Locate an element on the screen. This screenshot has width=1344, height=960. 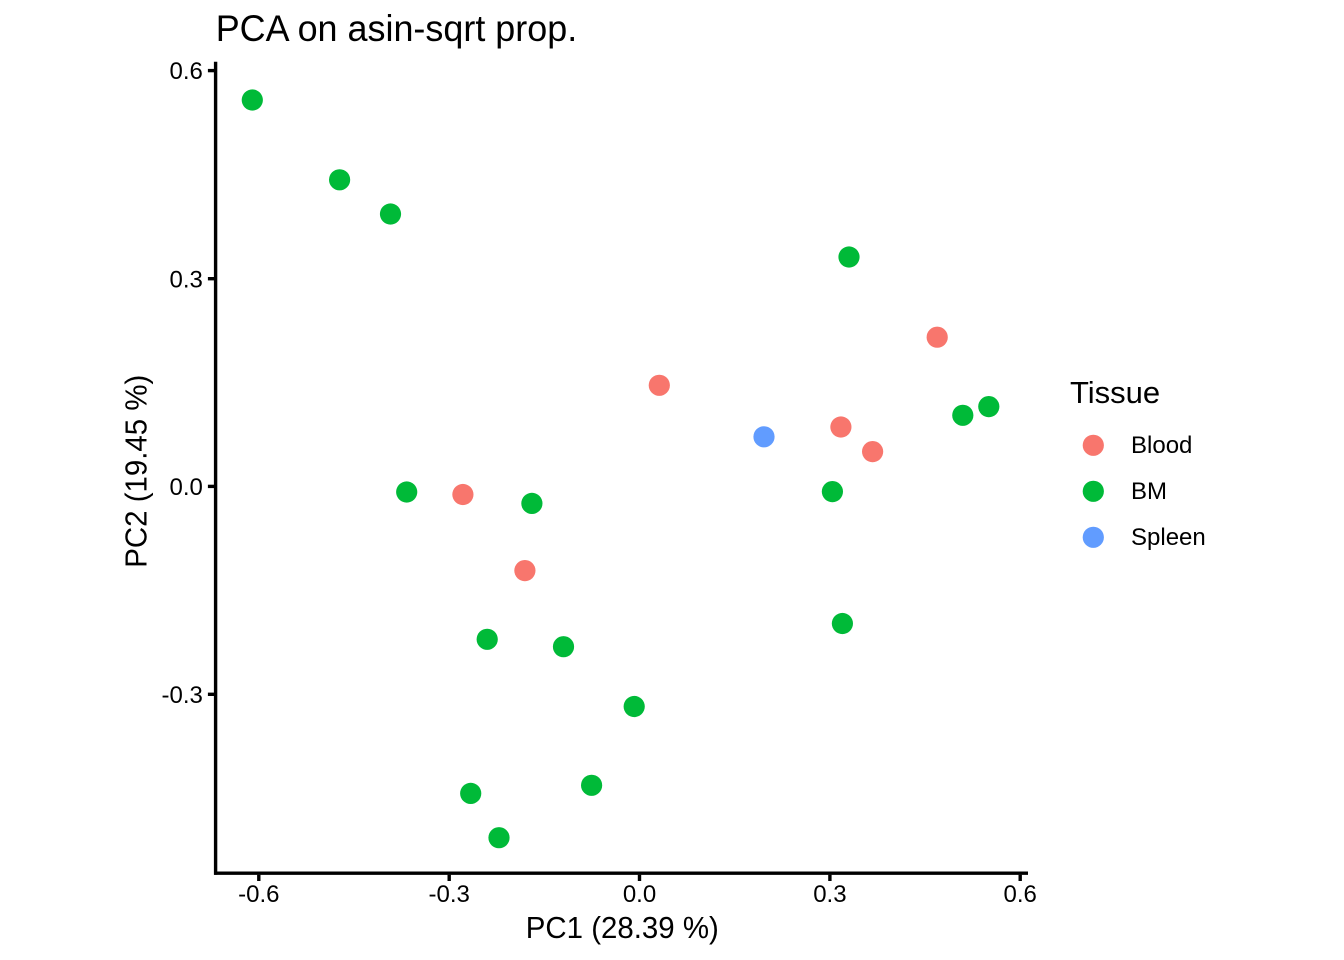
svg-text: PCA on asin-sqrt prop. is located at coordinates (397, 28).